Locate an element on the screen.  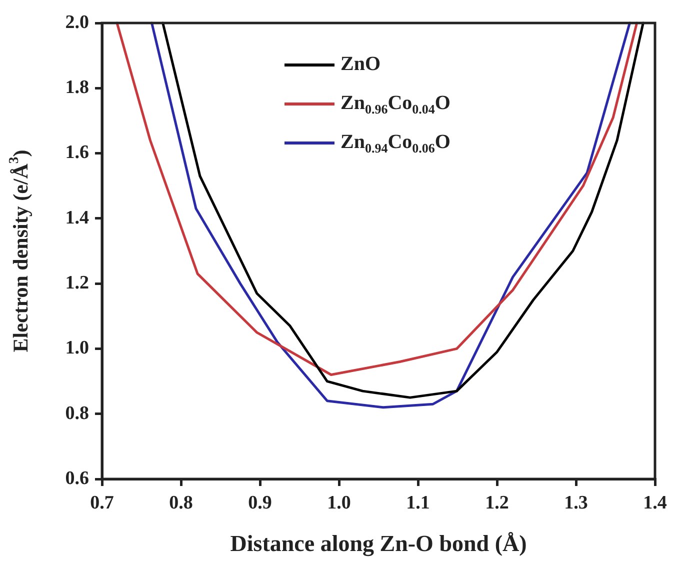
x-tick-label: 1.4 is located at coordinates (655, 503).